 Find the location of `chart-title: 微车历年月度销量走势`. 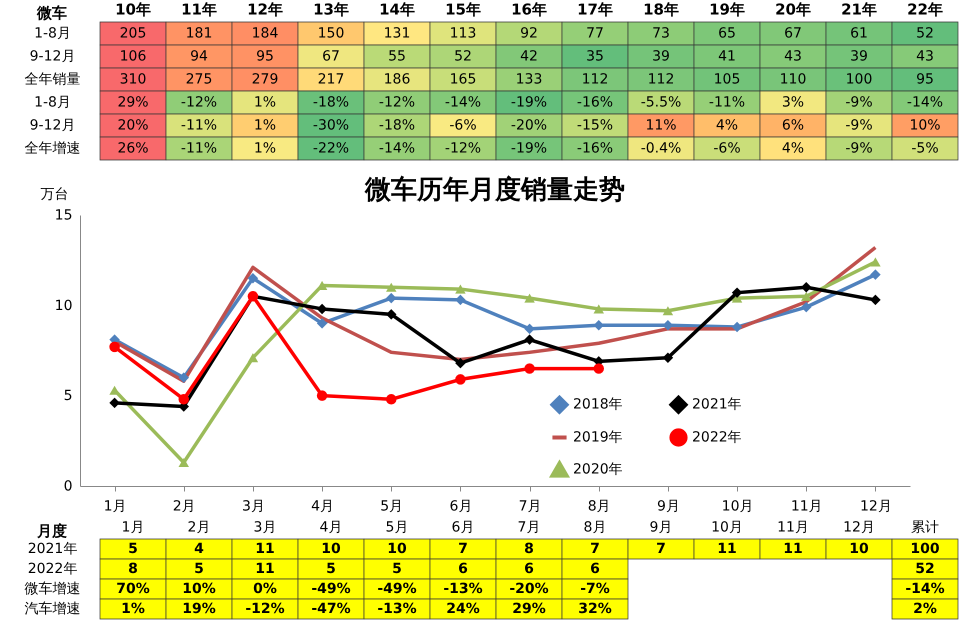

chart-title: 微车历年月度销量走势 is located at coordinates (494, 190).